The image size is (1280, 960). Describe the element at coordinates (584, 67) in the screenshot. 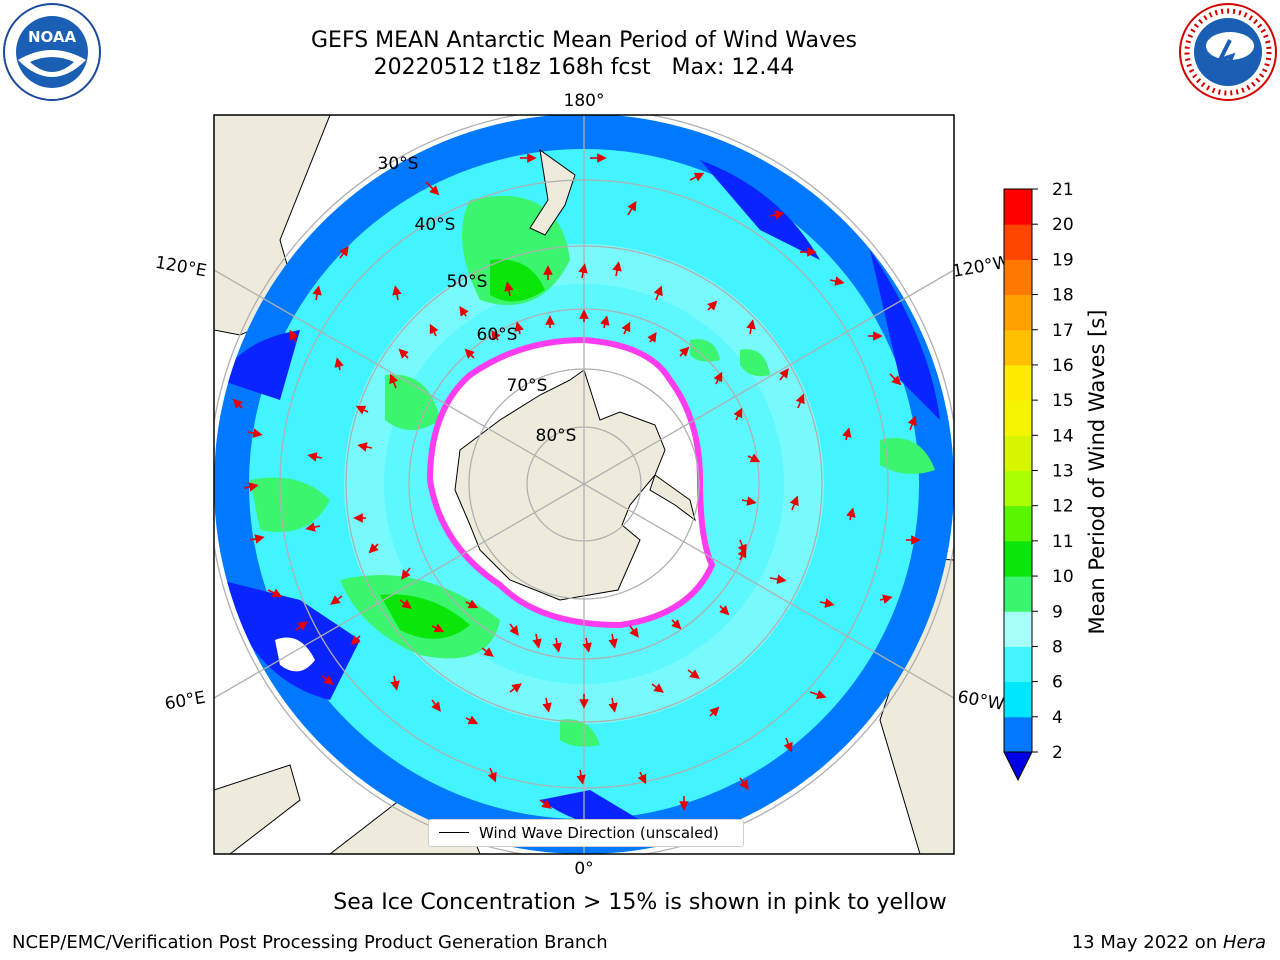

I see `chart-subtitle: 20220512 t18z 168h fcst Max: 12.44` at that location.